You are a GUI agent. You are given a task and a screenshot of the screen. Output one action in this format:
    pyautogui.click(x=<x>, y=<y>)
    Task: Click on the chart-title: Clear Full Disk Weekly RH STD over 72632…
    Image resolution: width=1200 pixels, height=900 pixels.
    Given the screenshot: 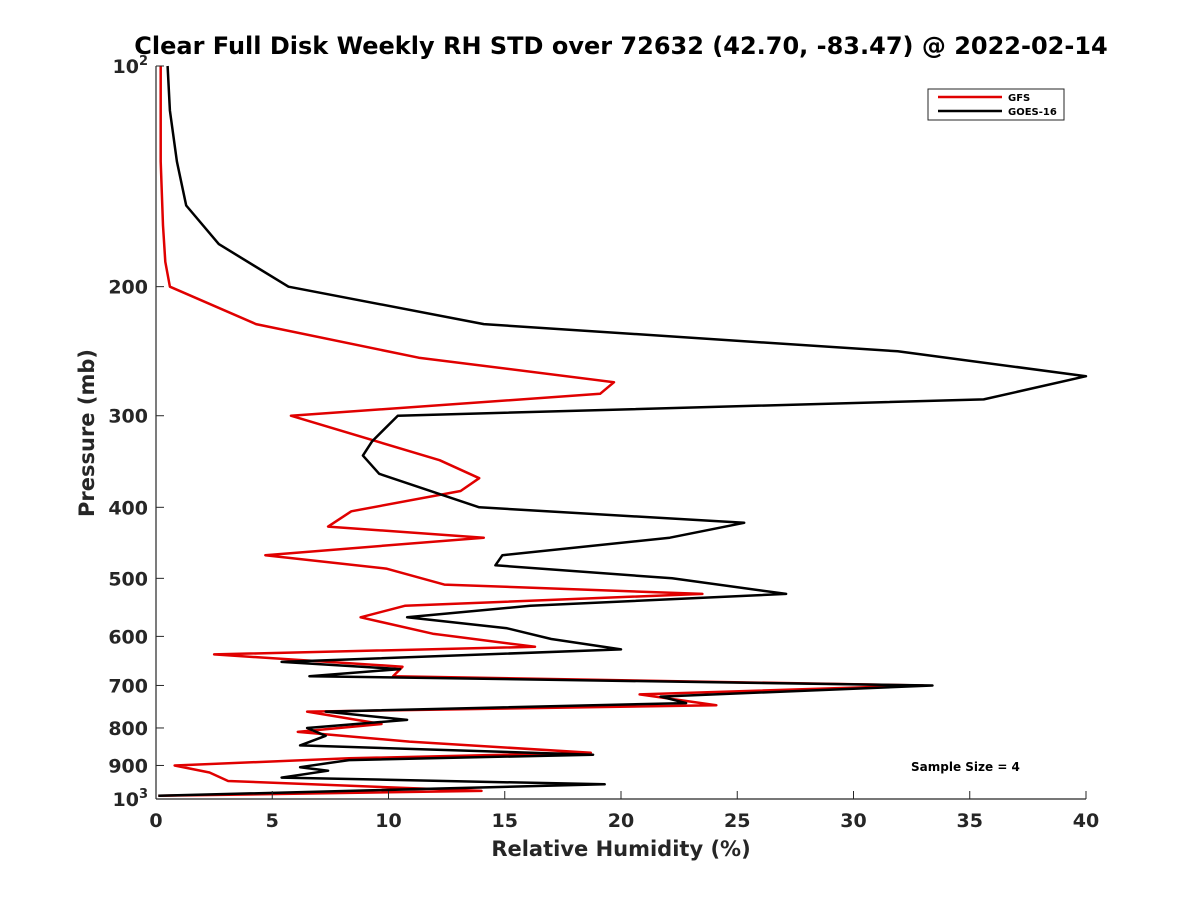 What is the action you would take?
    pyautogui.click(x=620, y=46)
    